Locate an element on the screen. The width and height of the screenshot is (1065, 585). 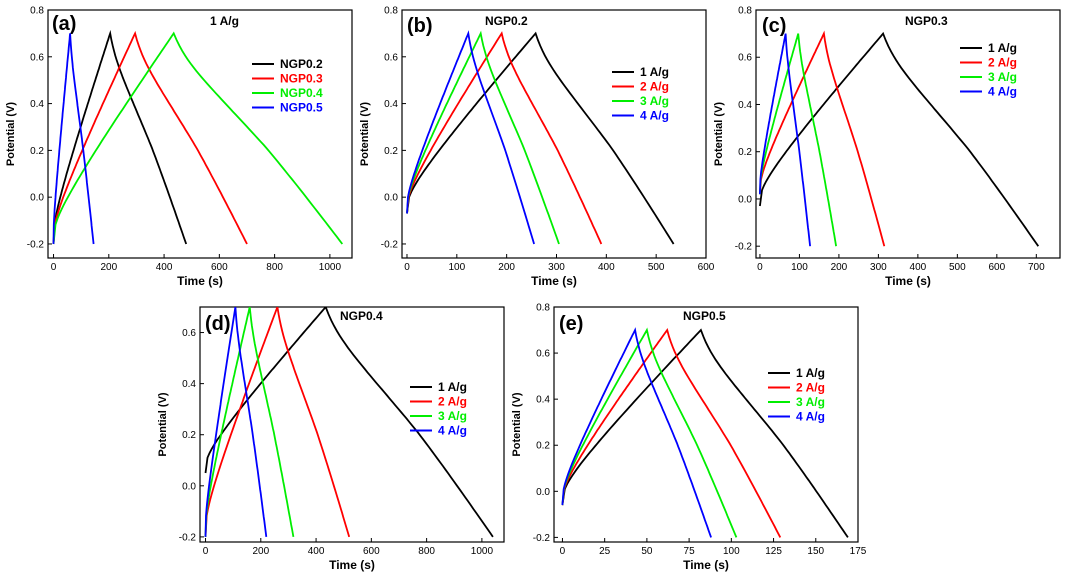
legend-label: 2 A/g is located at coordinates (452, 402).